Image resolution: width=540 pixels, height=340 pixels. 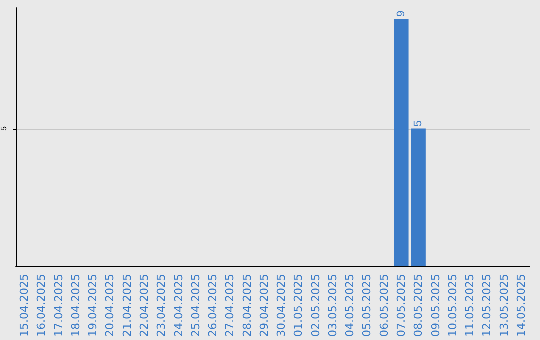 What do you see at coordinates (384, 306) in the screenshot?
I see `x-tick-label: 06.05.2025` at bounding box center [384, 306].